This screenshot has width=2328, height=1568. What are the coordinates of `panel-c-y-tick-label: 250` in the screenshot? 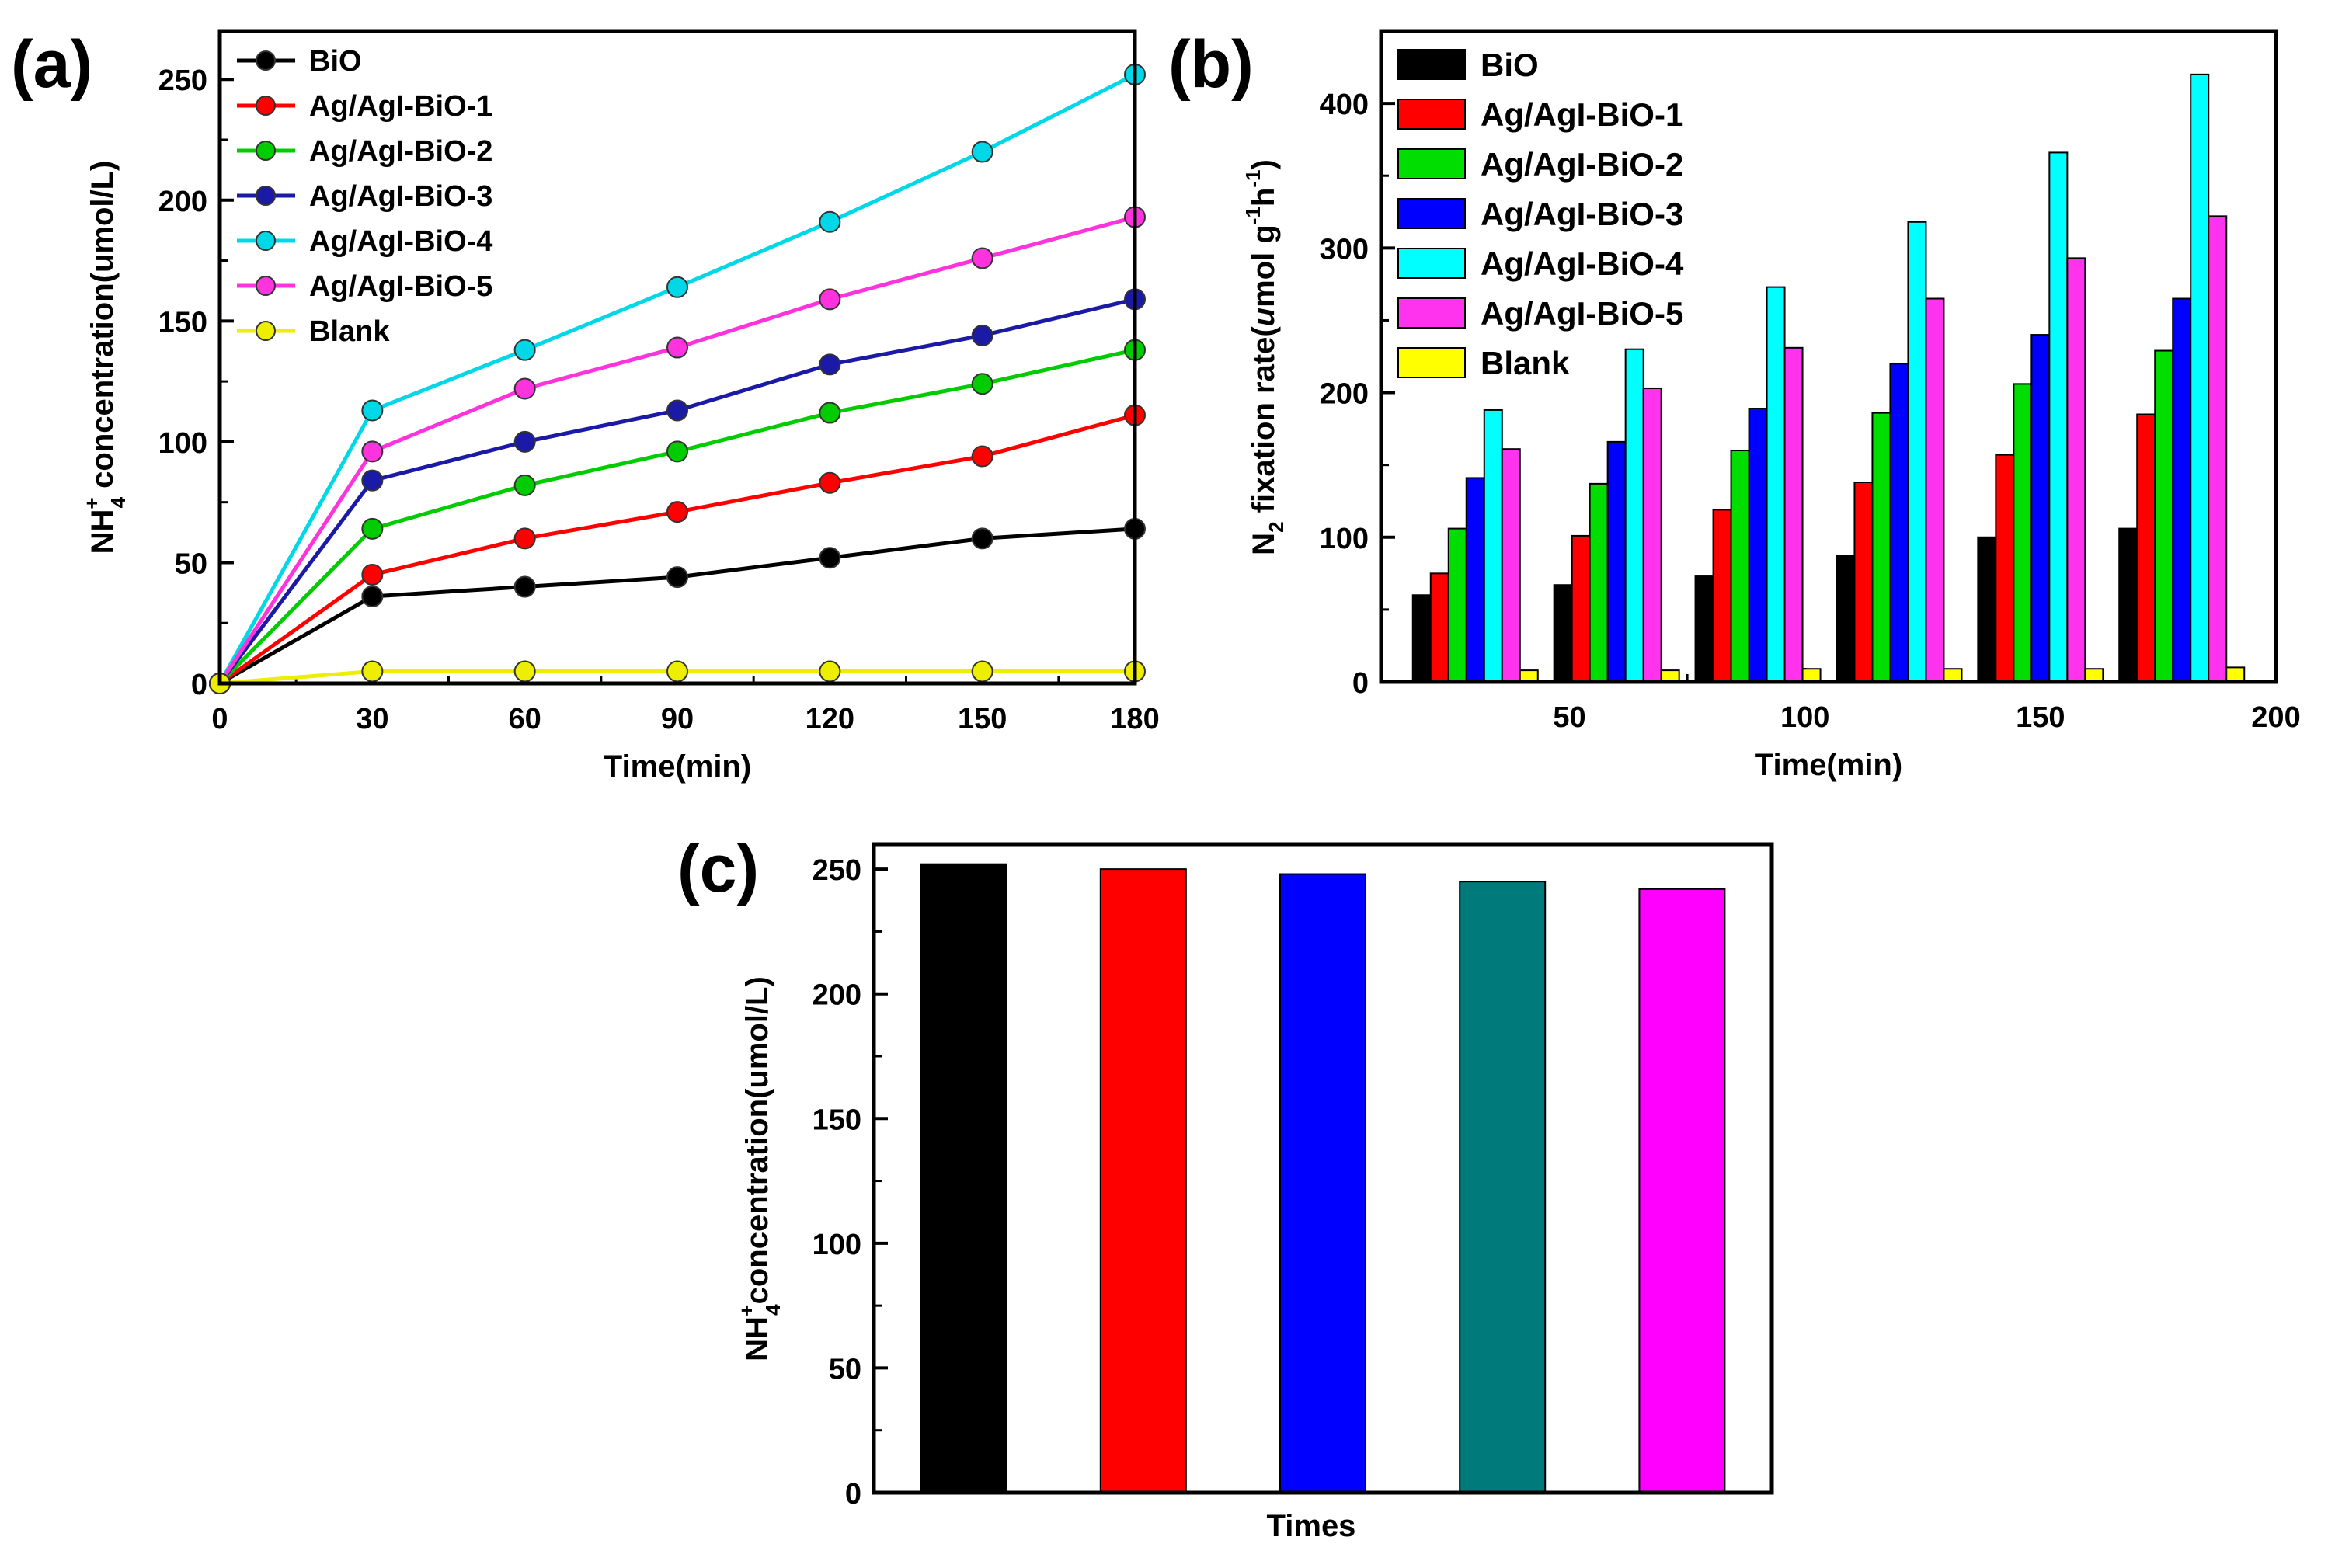 It's located at (837, 870).